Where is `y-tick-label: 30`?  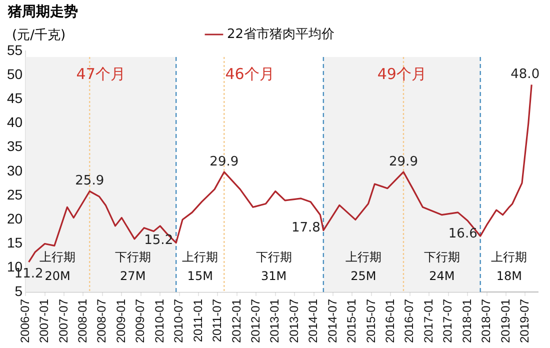 y-tick-label: 30 is located at coordinates (14, 170).